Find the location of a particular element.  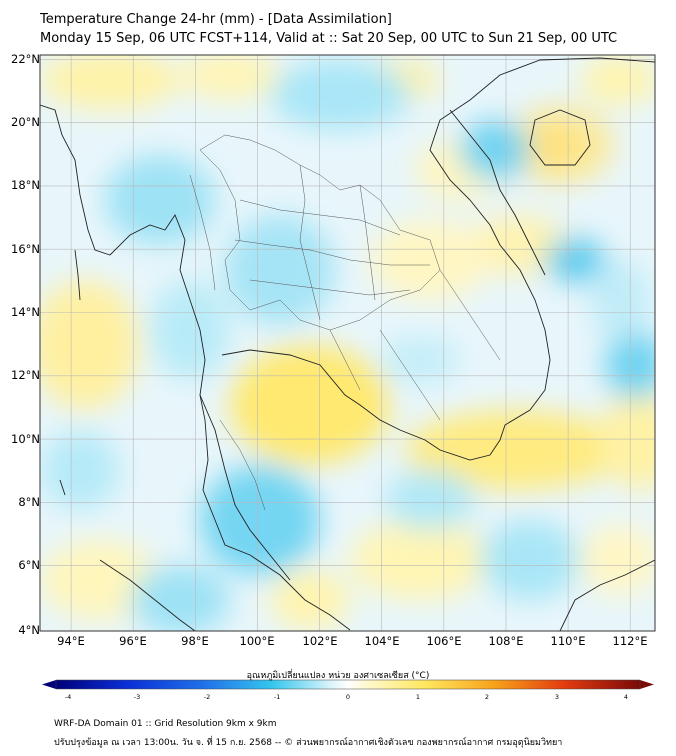

lat-label: 18°N is located at coordinates (25, 185).